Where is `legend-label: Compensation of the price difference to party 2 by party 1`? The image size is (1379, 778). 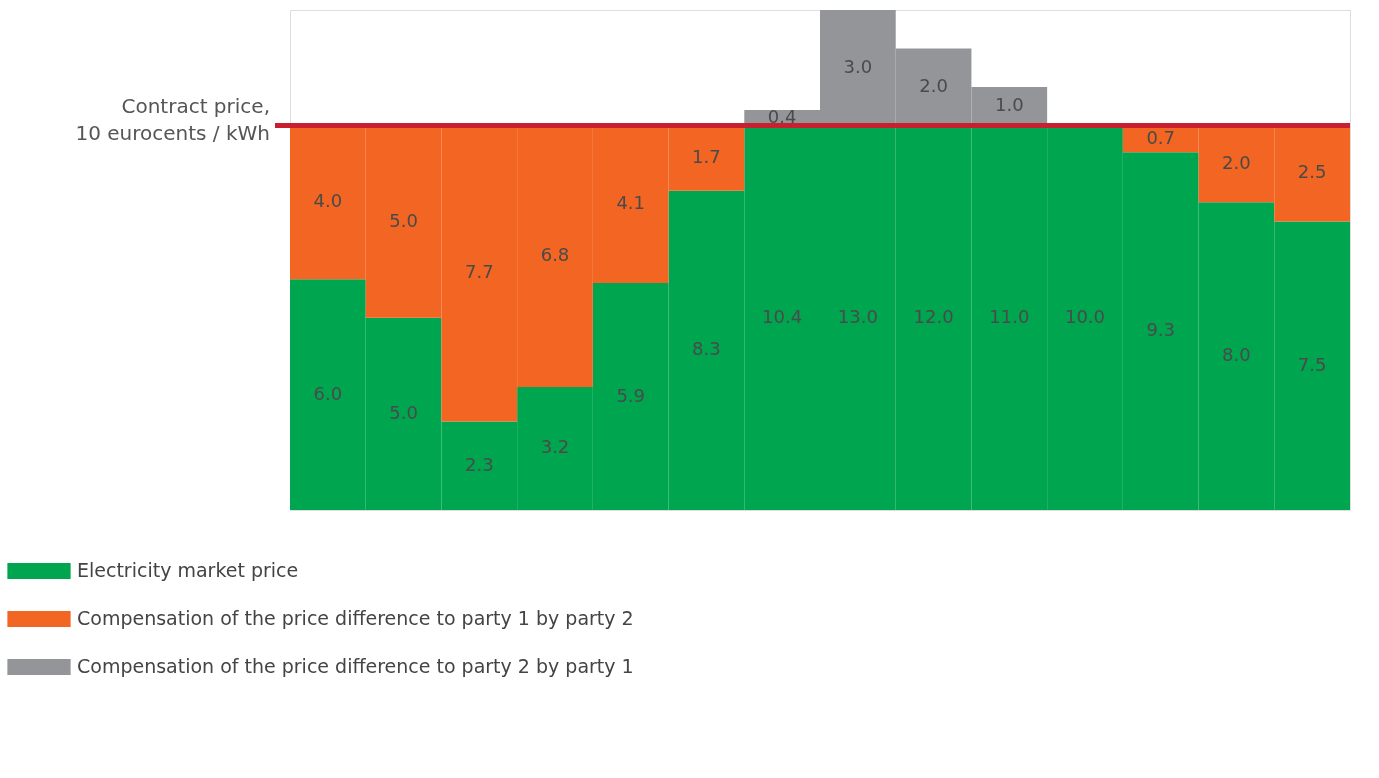
legend-label: Compensation of the price difference to party 2 by party 1 is located at coordinates (355, 666).